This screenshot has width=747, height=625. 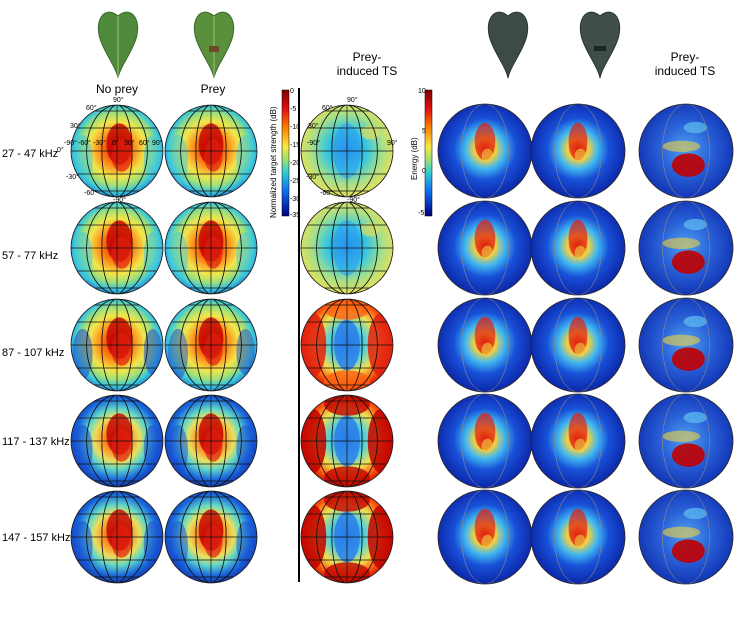 I want to click on angle-bottom-label: -90°, so click(x=119, y=200).